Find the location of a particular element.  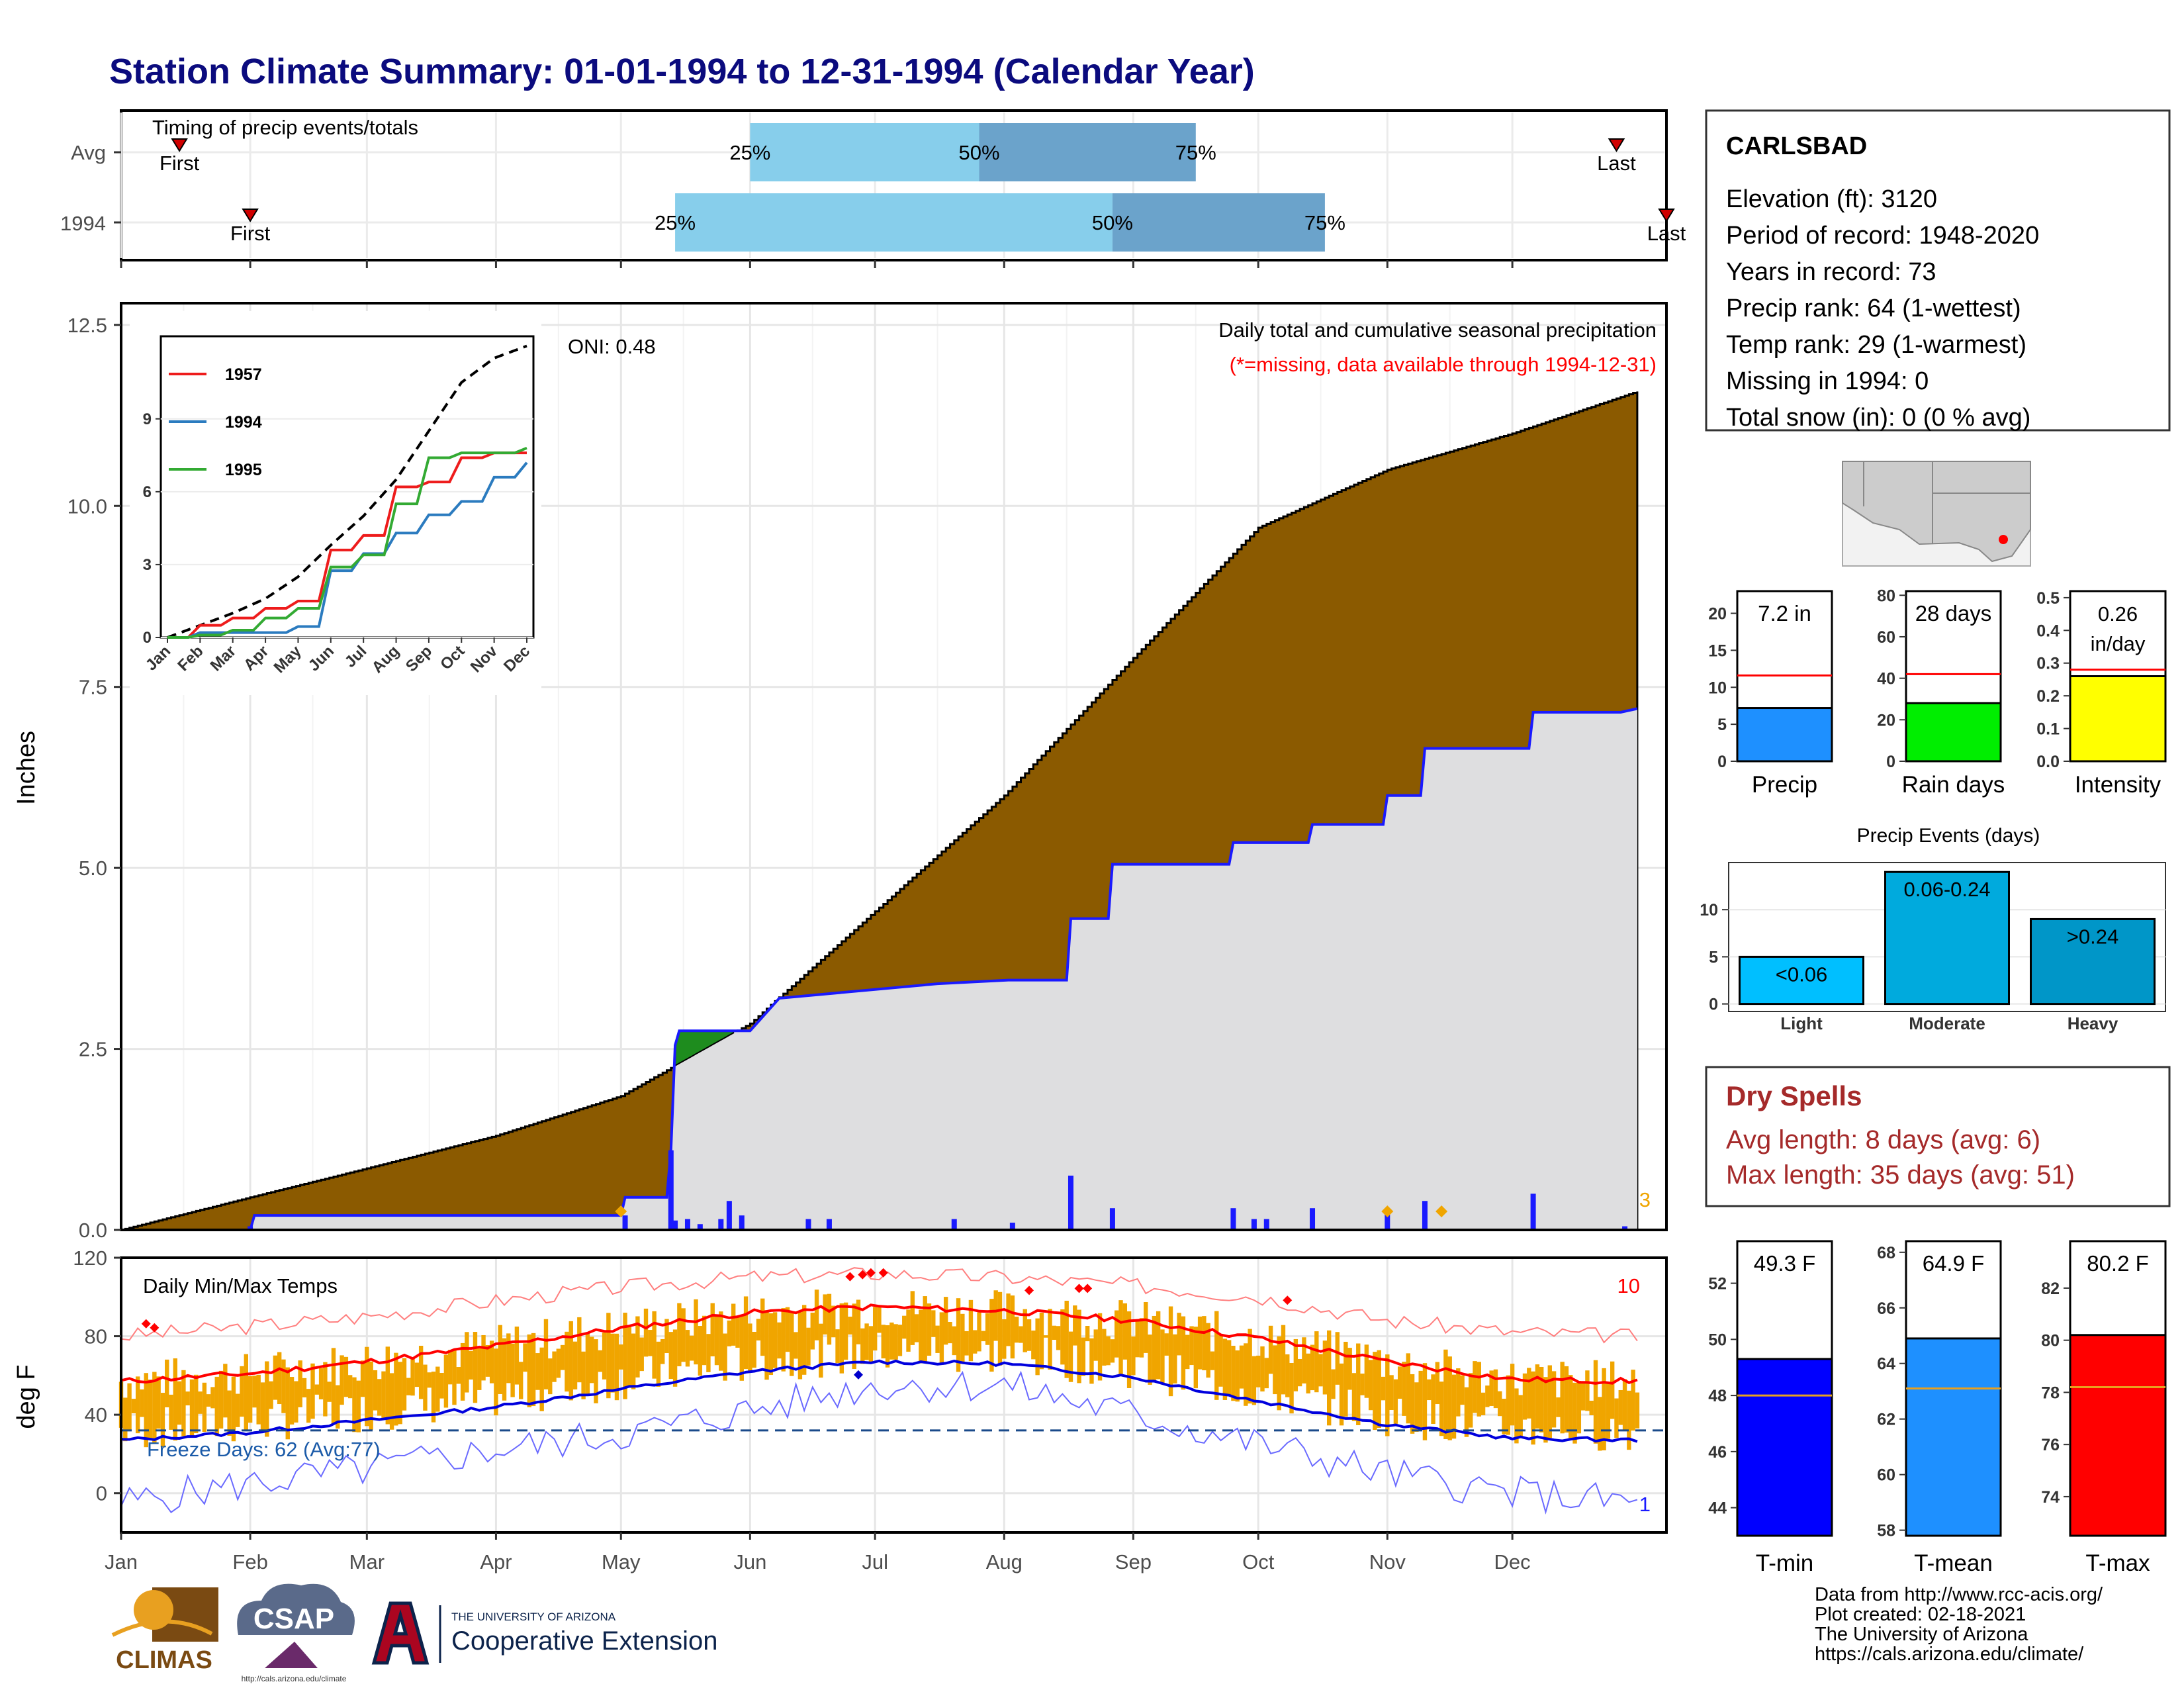

inset-series-line is located at coordinates (347, 545).